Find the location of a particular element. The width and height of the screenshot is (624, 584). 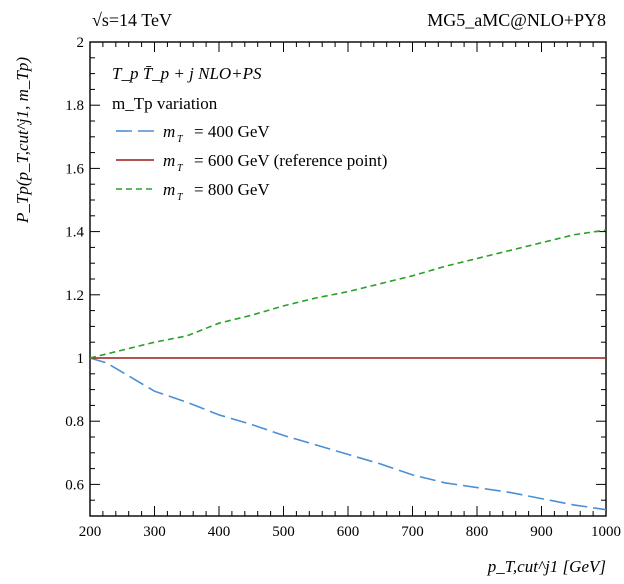

y-tick-label: 1.4 is located at coordinates (74, 233).